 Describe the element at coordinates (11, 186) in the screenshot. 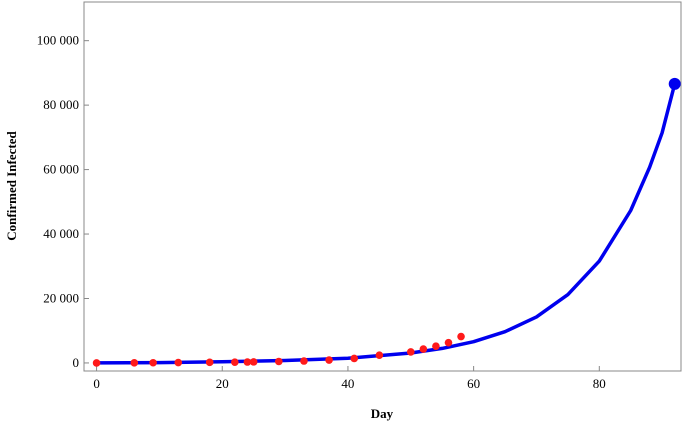

I see `y-axis-title: Confirmed Infected` at that location.